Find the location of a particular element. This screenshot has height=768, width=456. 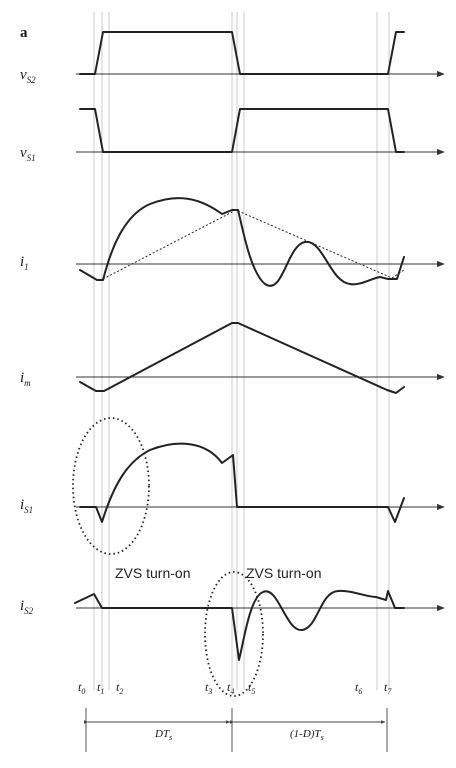

time-label-t1: t1 is located at coordinates (100, 688).